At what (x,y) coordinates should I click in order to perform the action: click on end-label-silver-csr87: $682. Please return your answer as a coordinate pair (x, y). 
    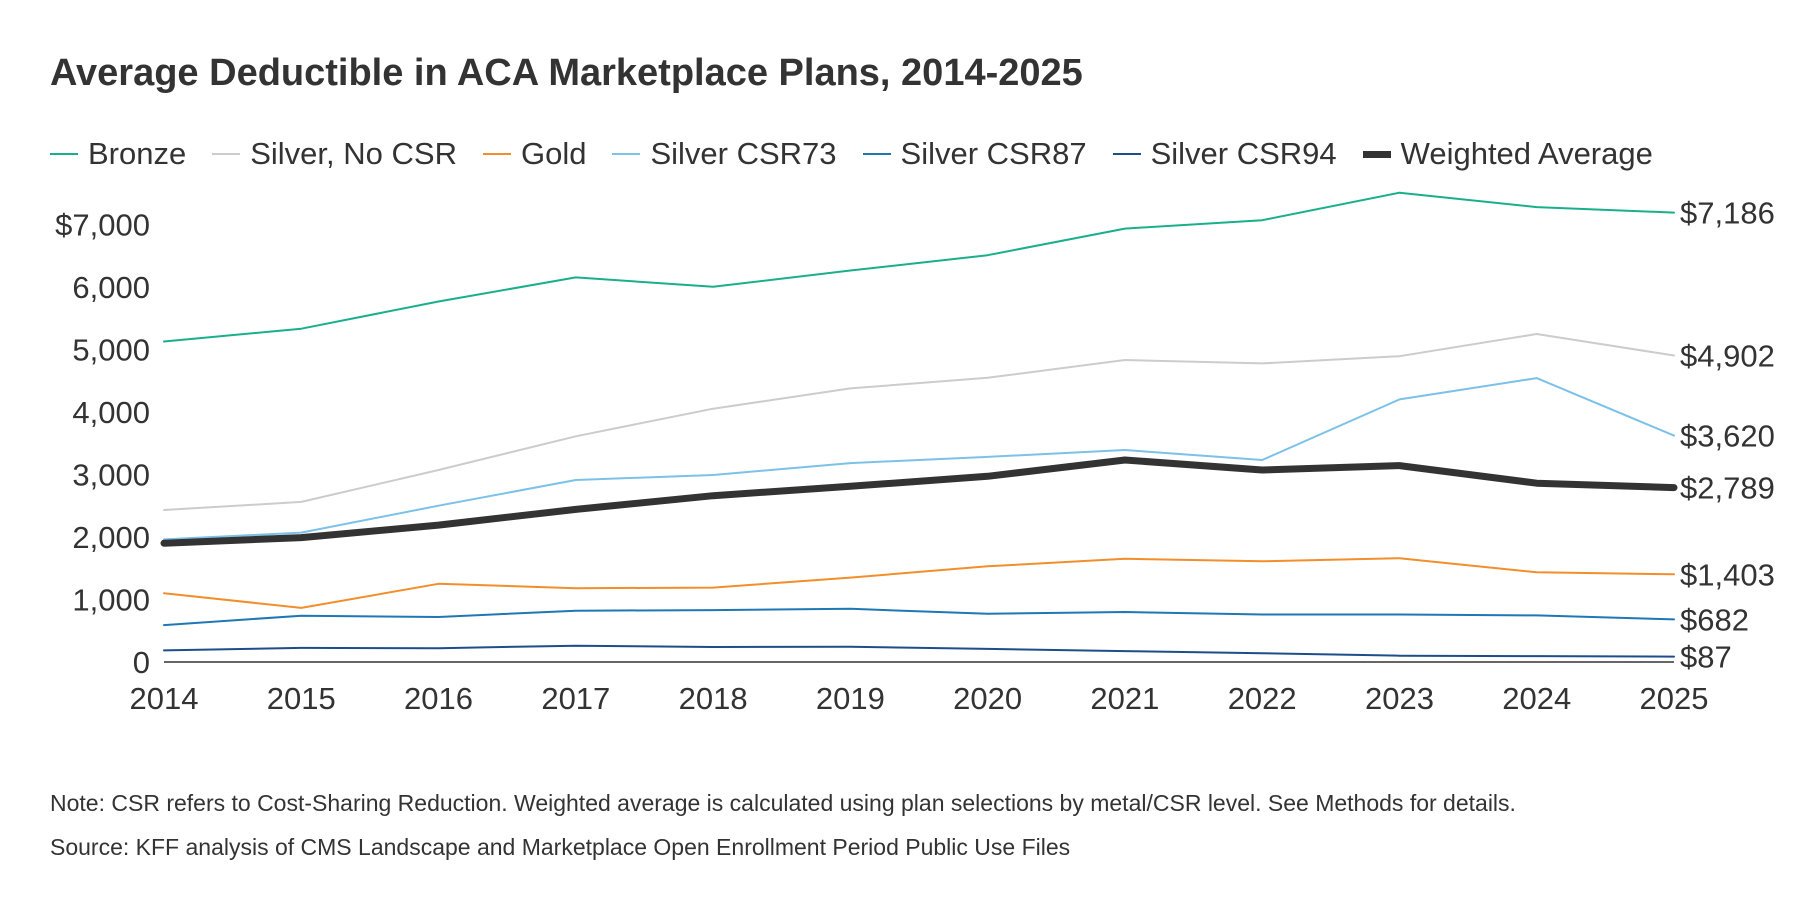
    Looking at the image, I should click on (1714, 619).